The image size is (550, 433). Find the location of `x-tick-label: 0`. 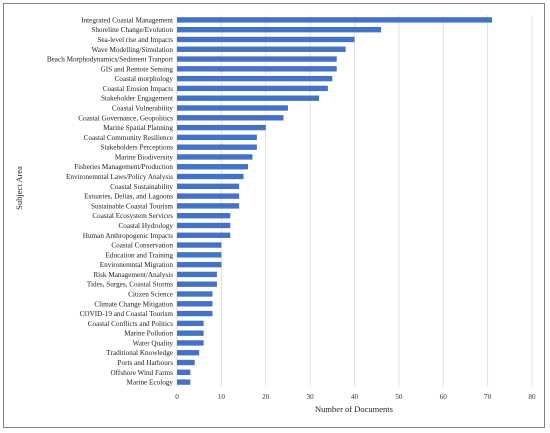

x-tick-label: 0 is located at coordinates (177, 397).